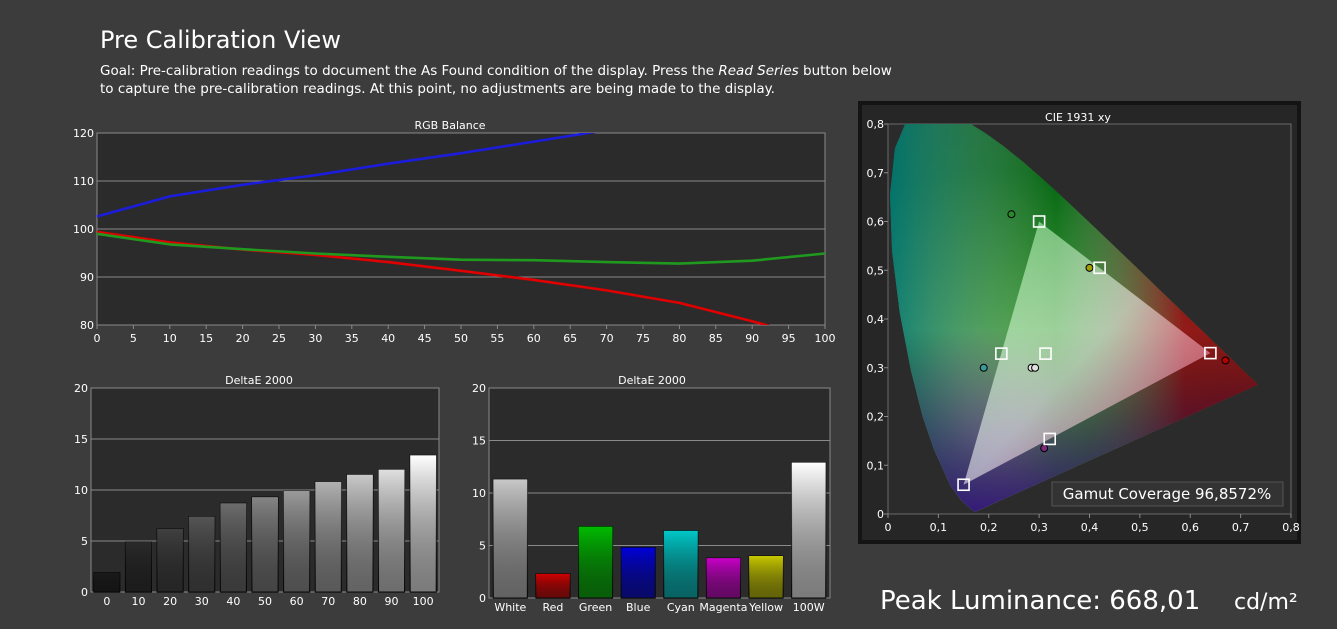 This screenshot has width=1337, height=629. What do you see at coordinates (392, 601) in the screenshot?
I see `de-gray-x-tick-label: 90` at bounding box center [392, 601].